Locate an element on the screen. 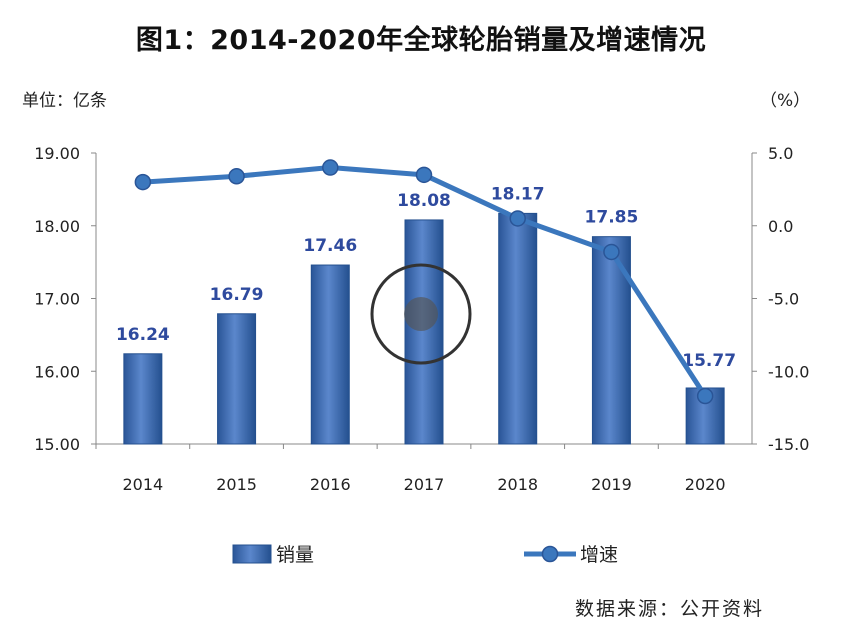 Image resolution: width=842 pixels, height=632 pixels. left-tick-label: 18.00 is located at coordinates (57, 226).